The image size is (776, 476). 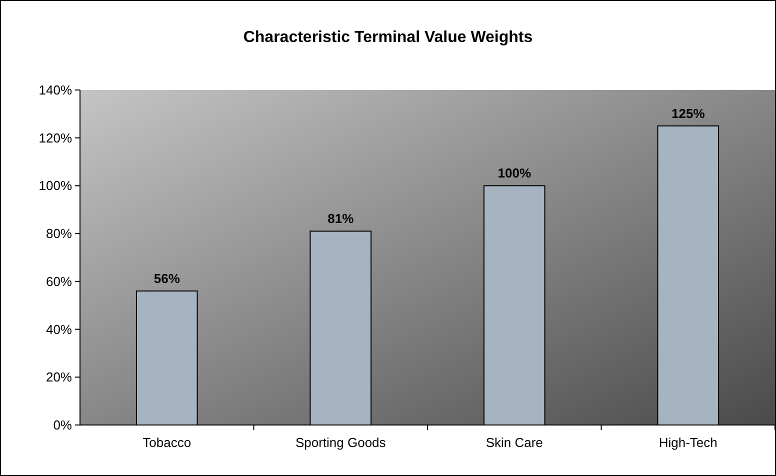 I want to click on y-tick-label: 20%, so click(x=59, y=377).